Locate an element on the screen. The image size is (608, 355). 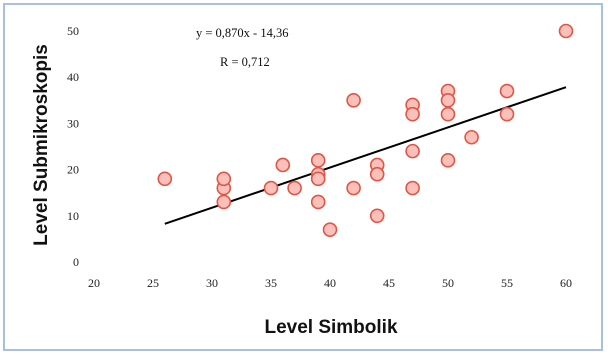
x-tick-label: 60 is located at coordinates (566, 283).